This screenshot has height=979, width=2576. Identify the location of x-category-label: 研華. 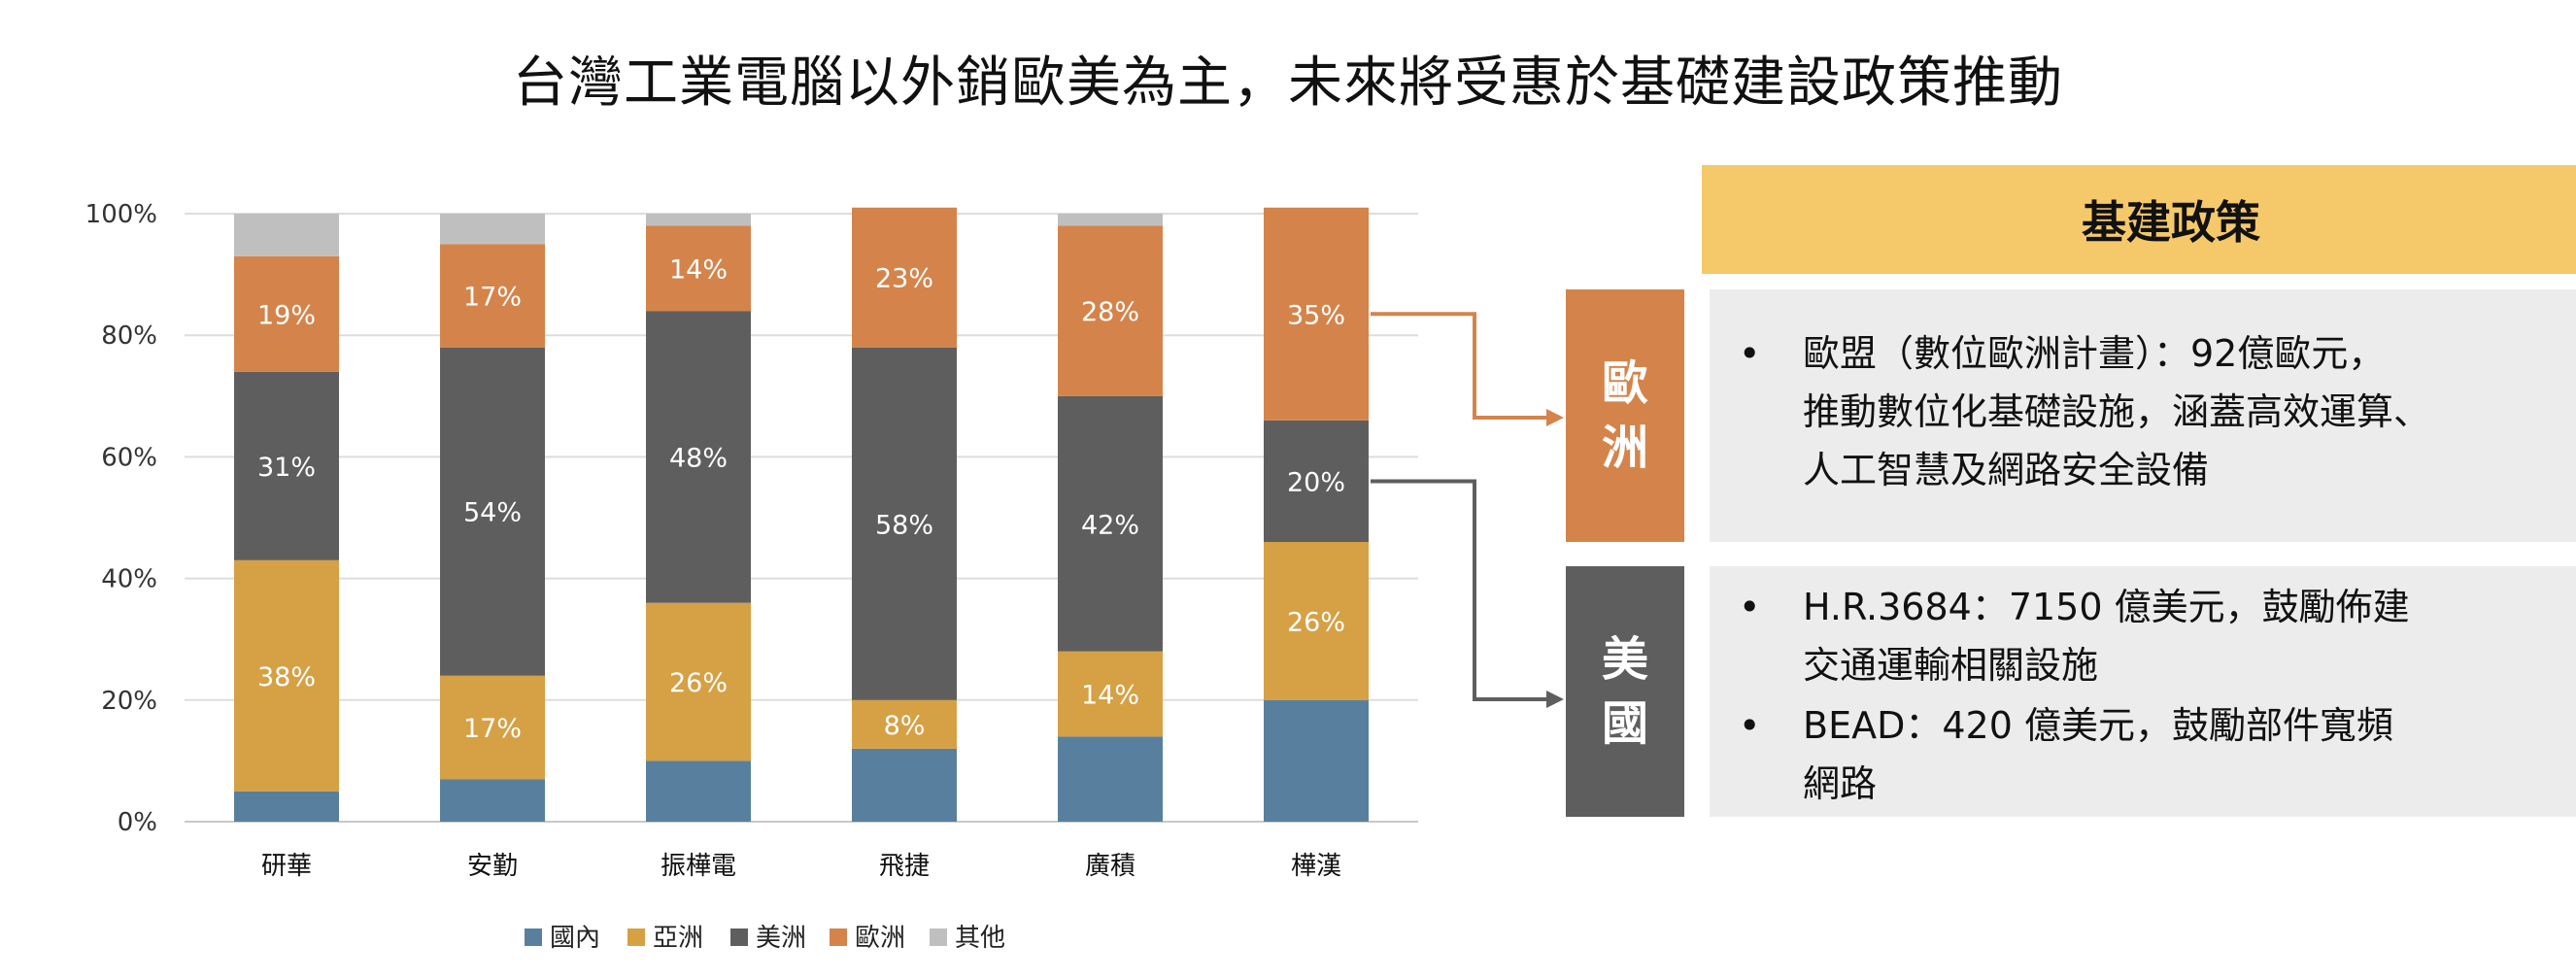
(286, 866).